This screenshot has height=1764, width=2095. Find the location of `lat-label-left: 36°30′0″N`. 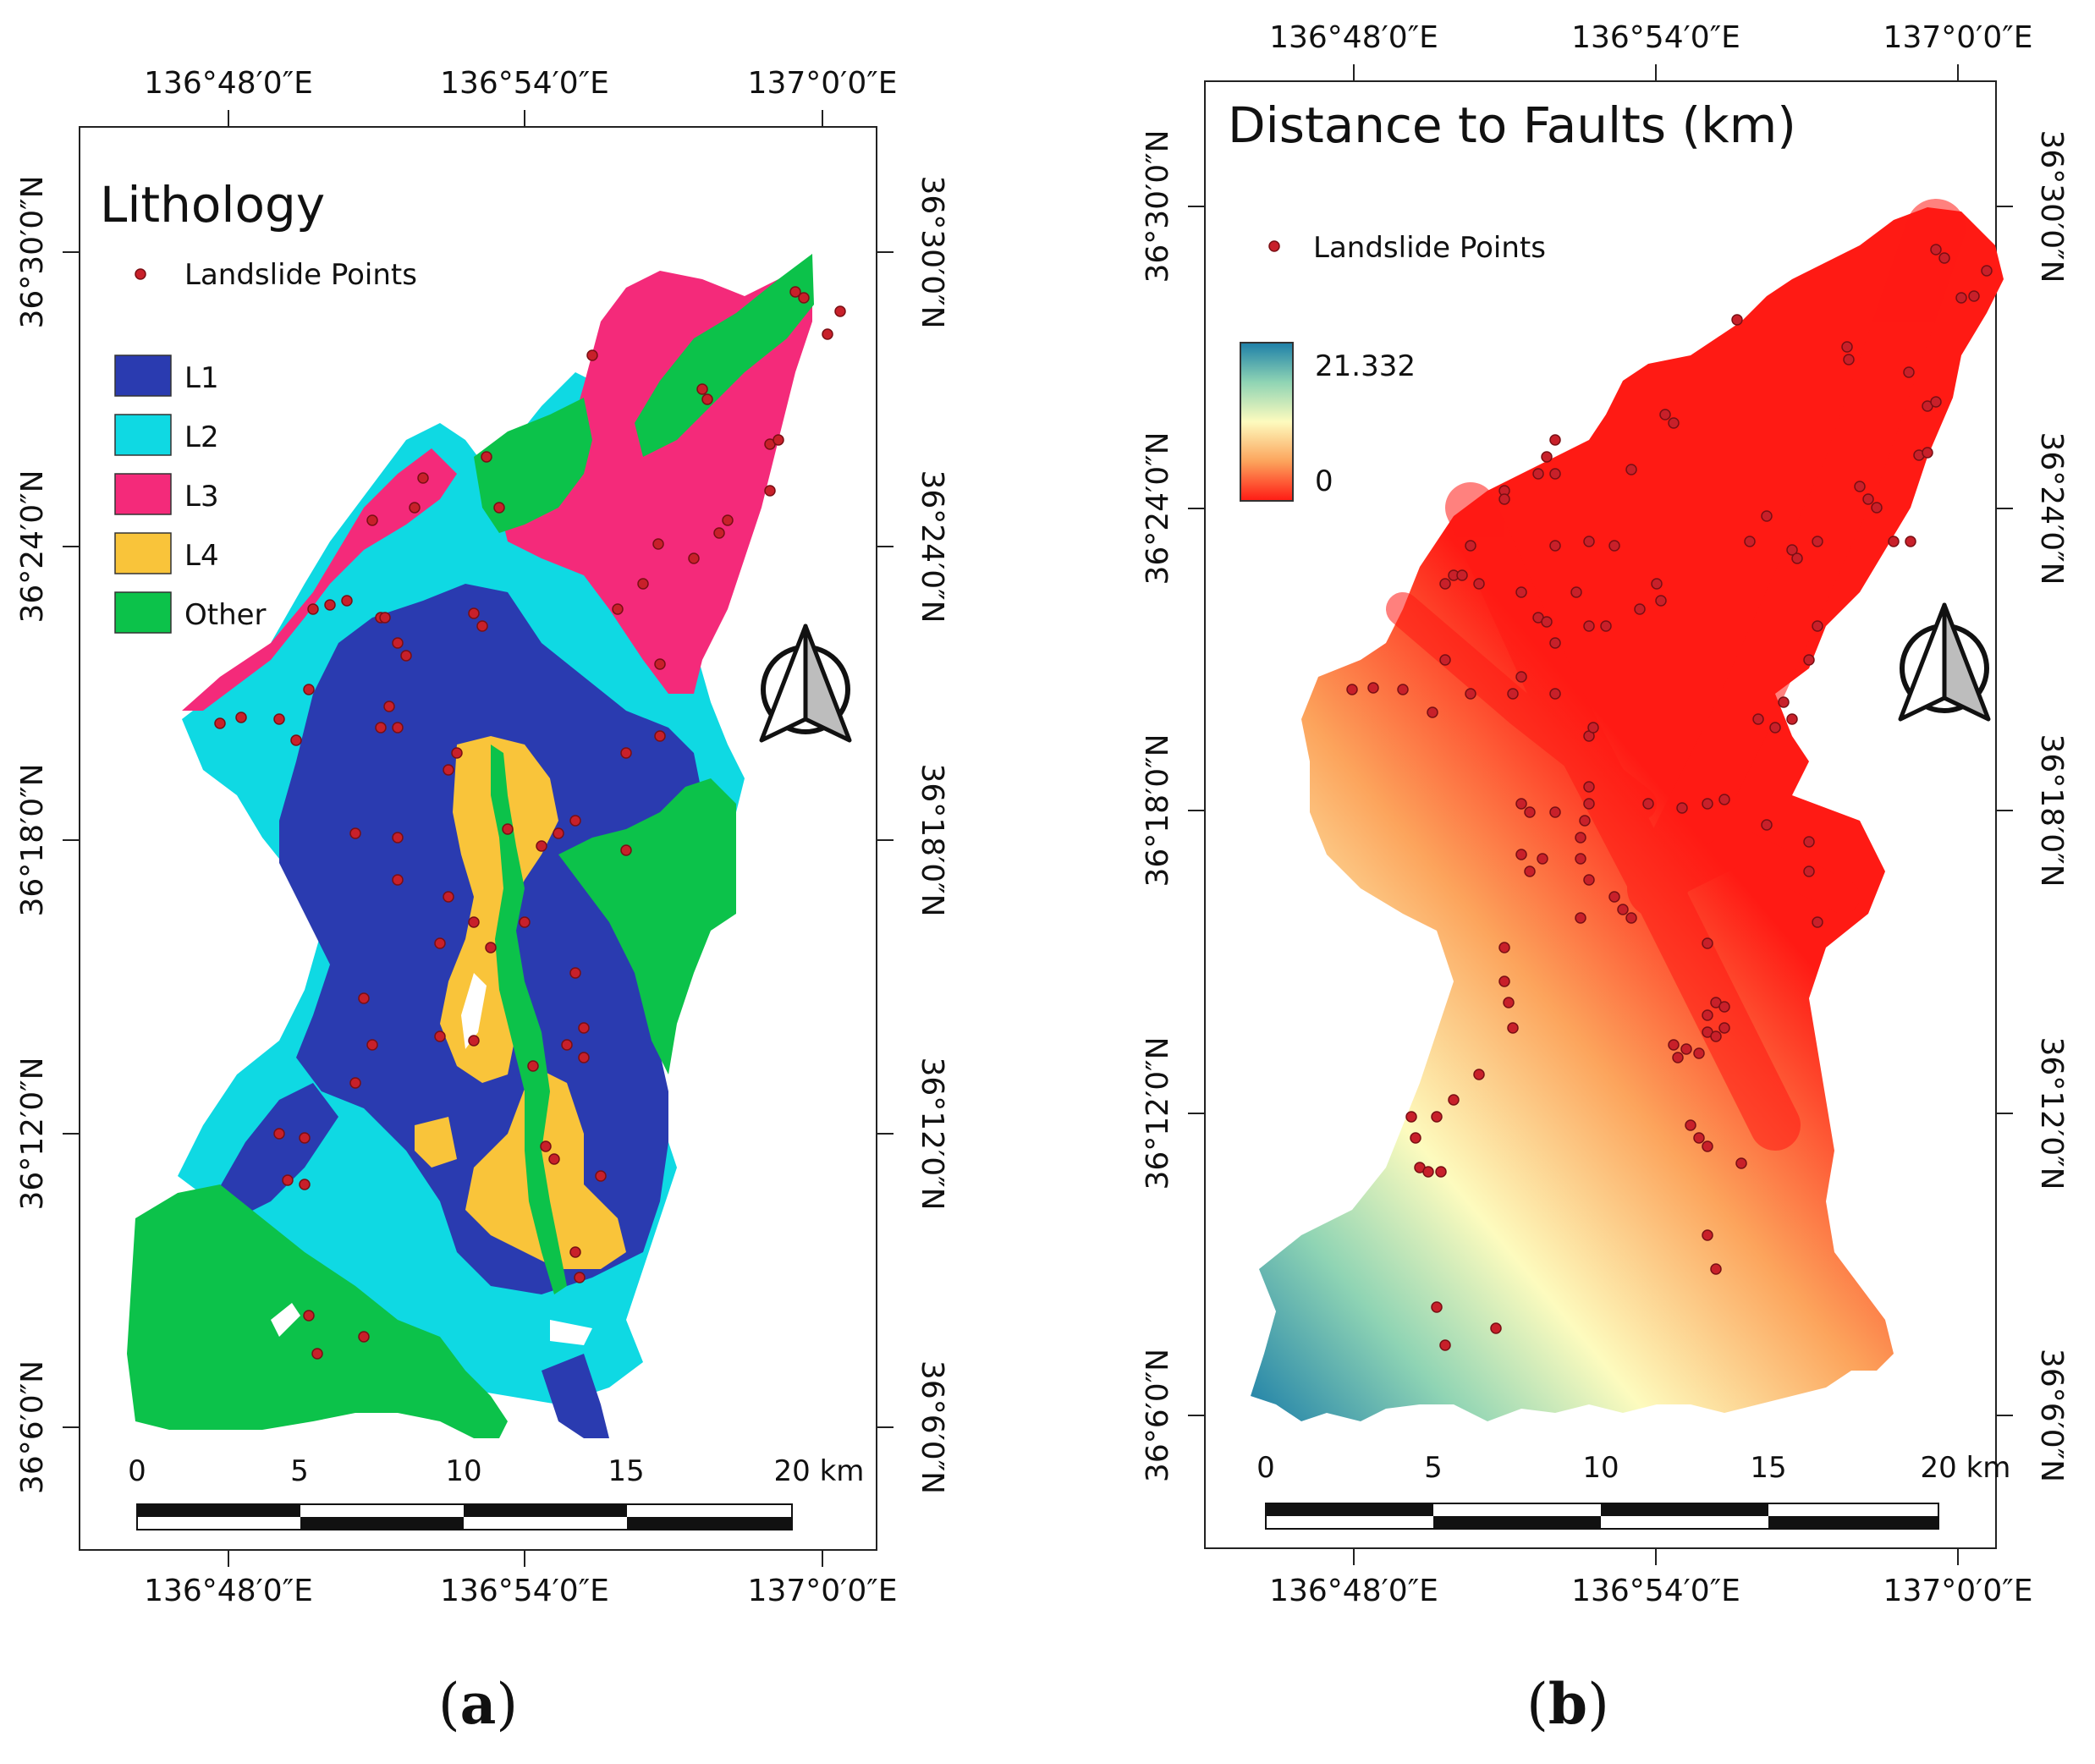

lat-label-left: 36°30′0″N is located at coordinates (1158, 206).